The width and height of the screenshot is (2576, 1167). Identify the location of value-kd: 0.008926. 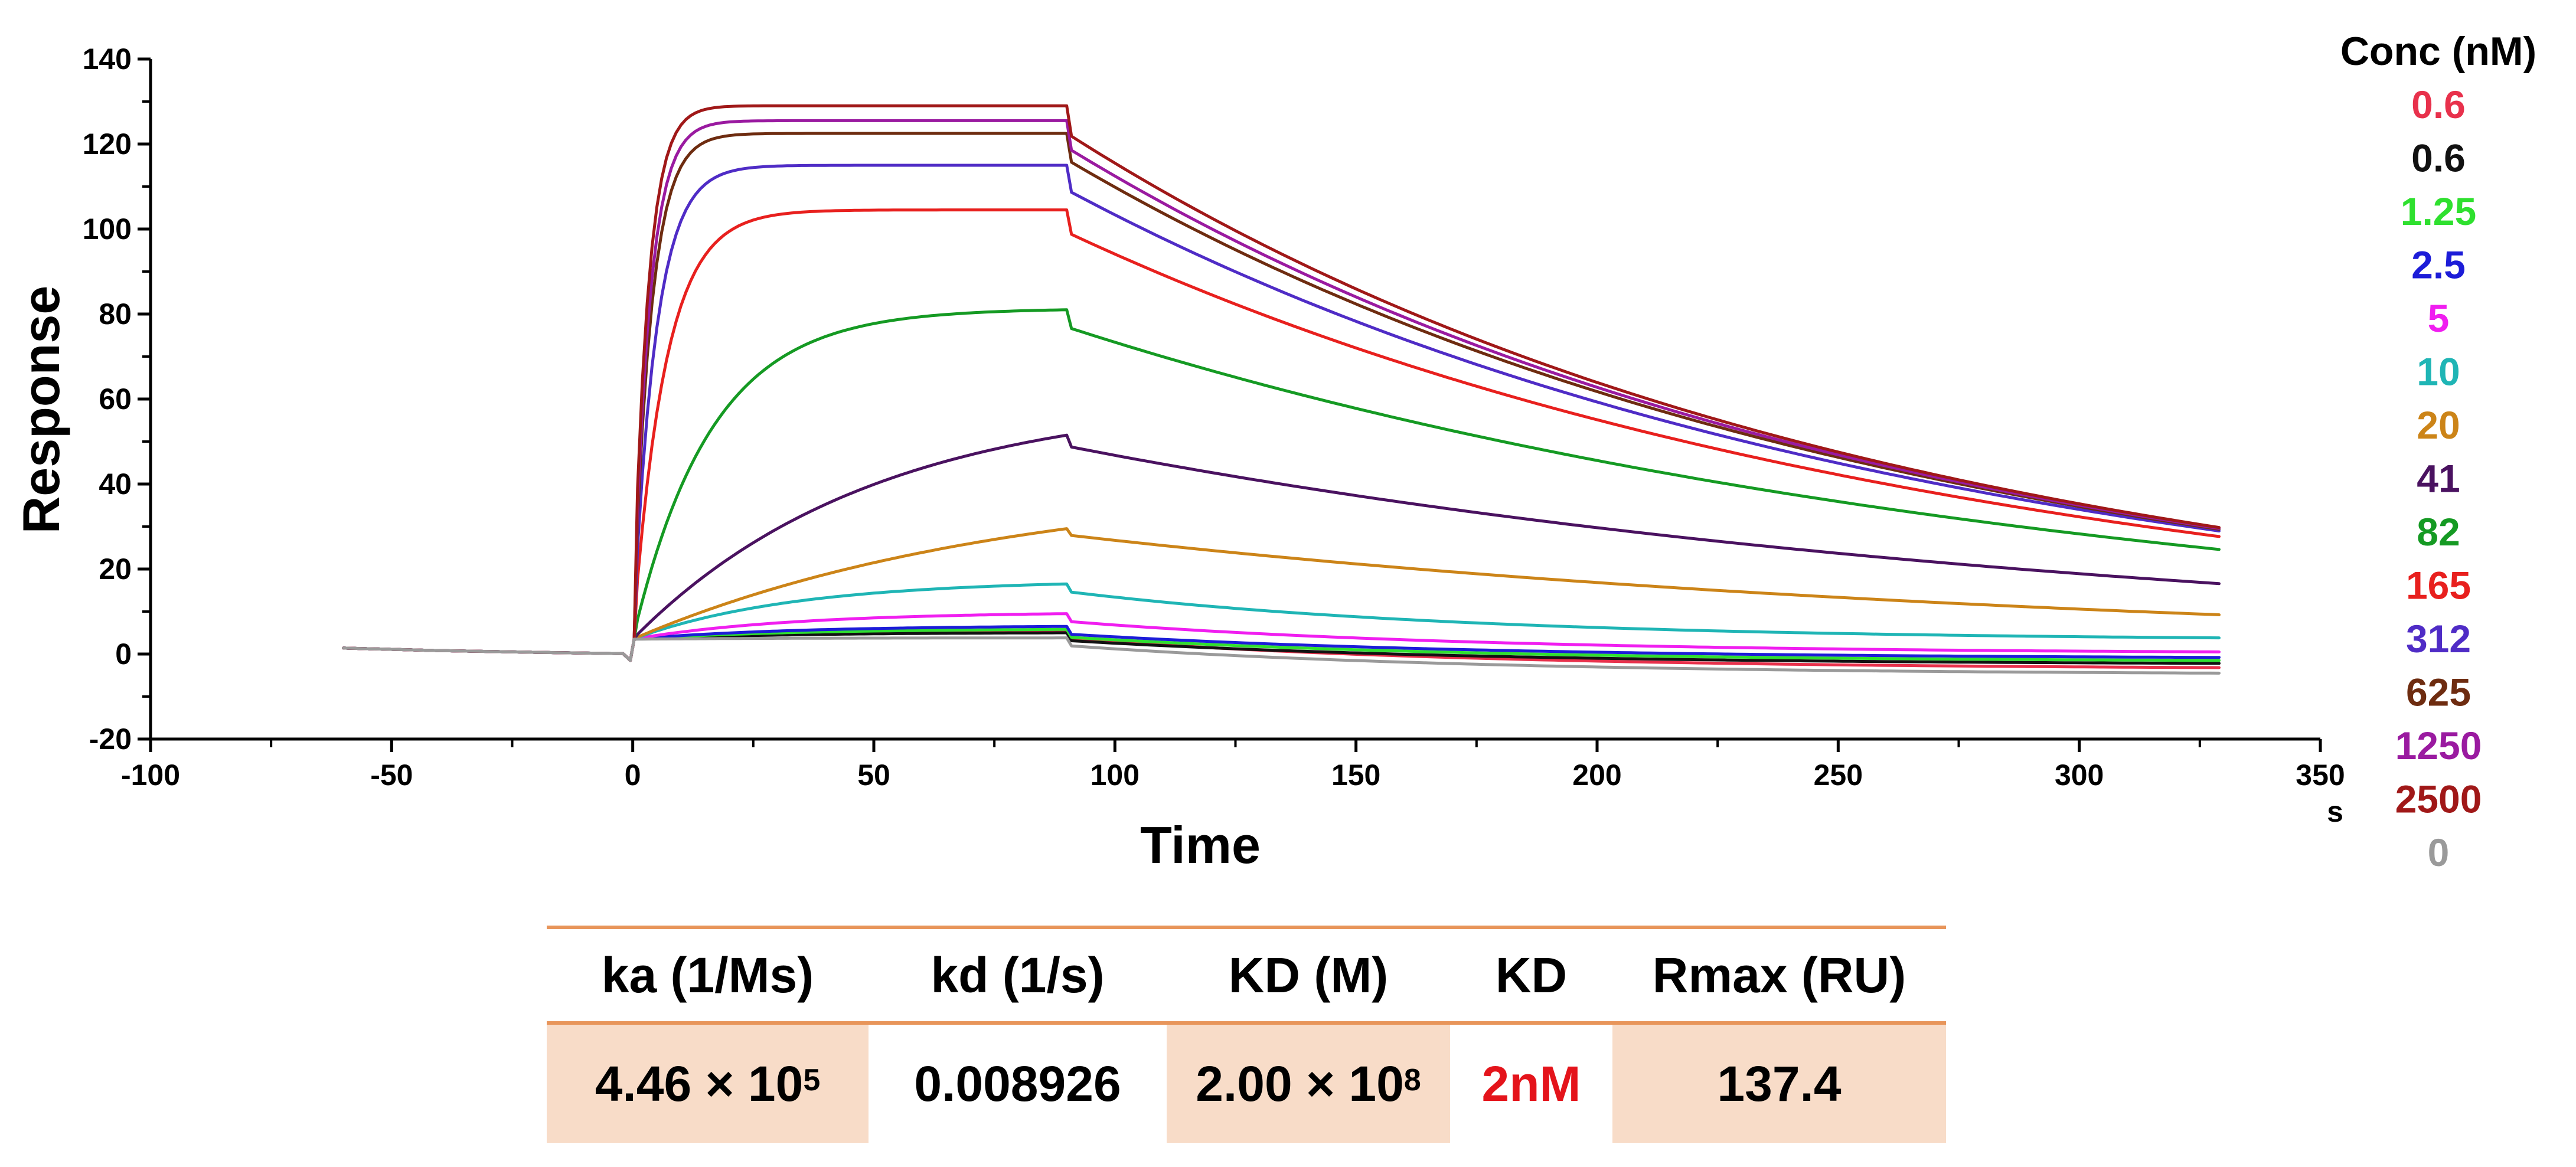
(1017, 1083).